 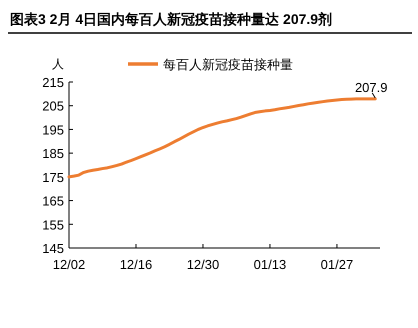 What do you see at coordinates (53, 201) in the screenshot?
I see `y-tick-label: 165` at bounding box center [53, 201].